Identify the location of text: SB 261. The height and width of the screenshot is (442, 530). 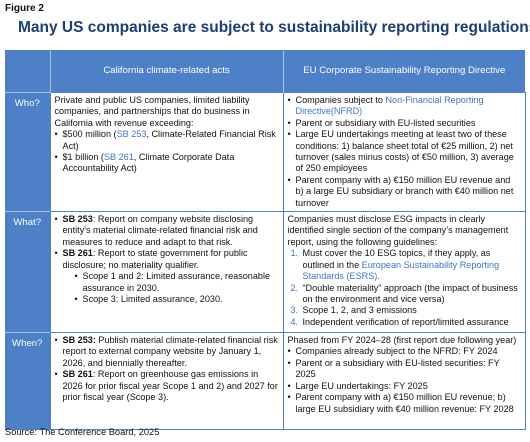
(77, 253).